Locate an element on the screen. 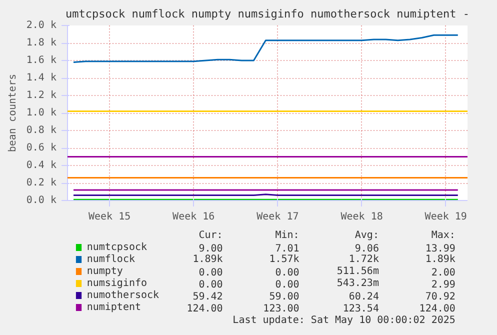 The height and width of the screenshot is (335, 497). text: 9.06 is located at coordinates (366, 249).